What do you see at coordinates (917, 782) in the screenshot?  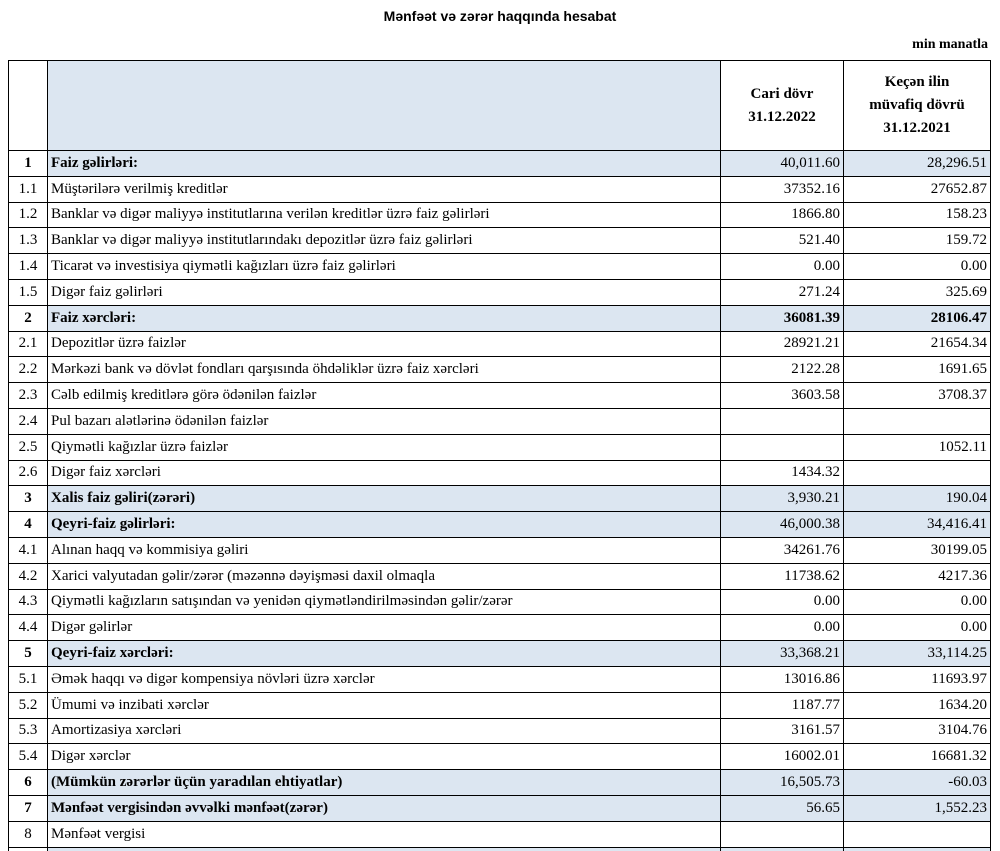 I see `previous-value: -60.03` at bounding box center [917, 782].